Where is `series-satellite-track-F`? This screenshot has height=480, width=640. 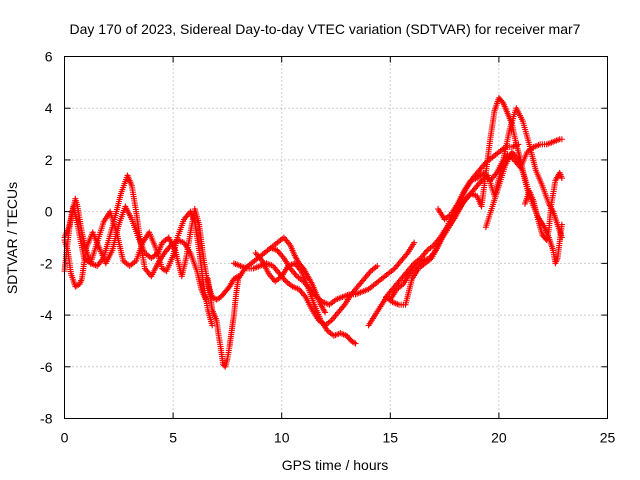
series-satellite-track-F is located at coordinates (305, 298).